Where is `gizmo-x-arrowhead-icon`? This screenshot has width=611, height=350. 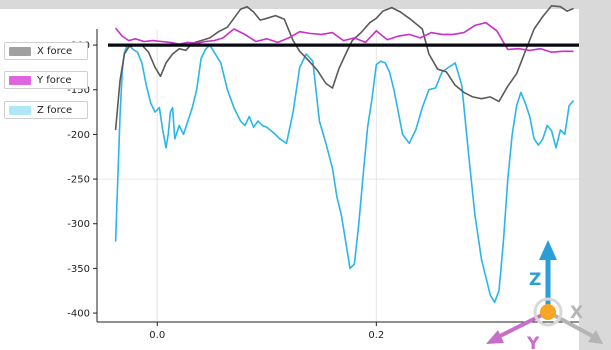
gizmo-x-arrowhead-icon is located at coordinates (595, 337).